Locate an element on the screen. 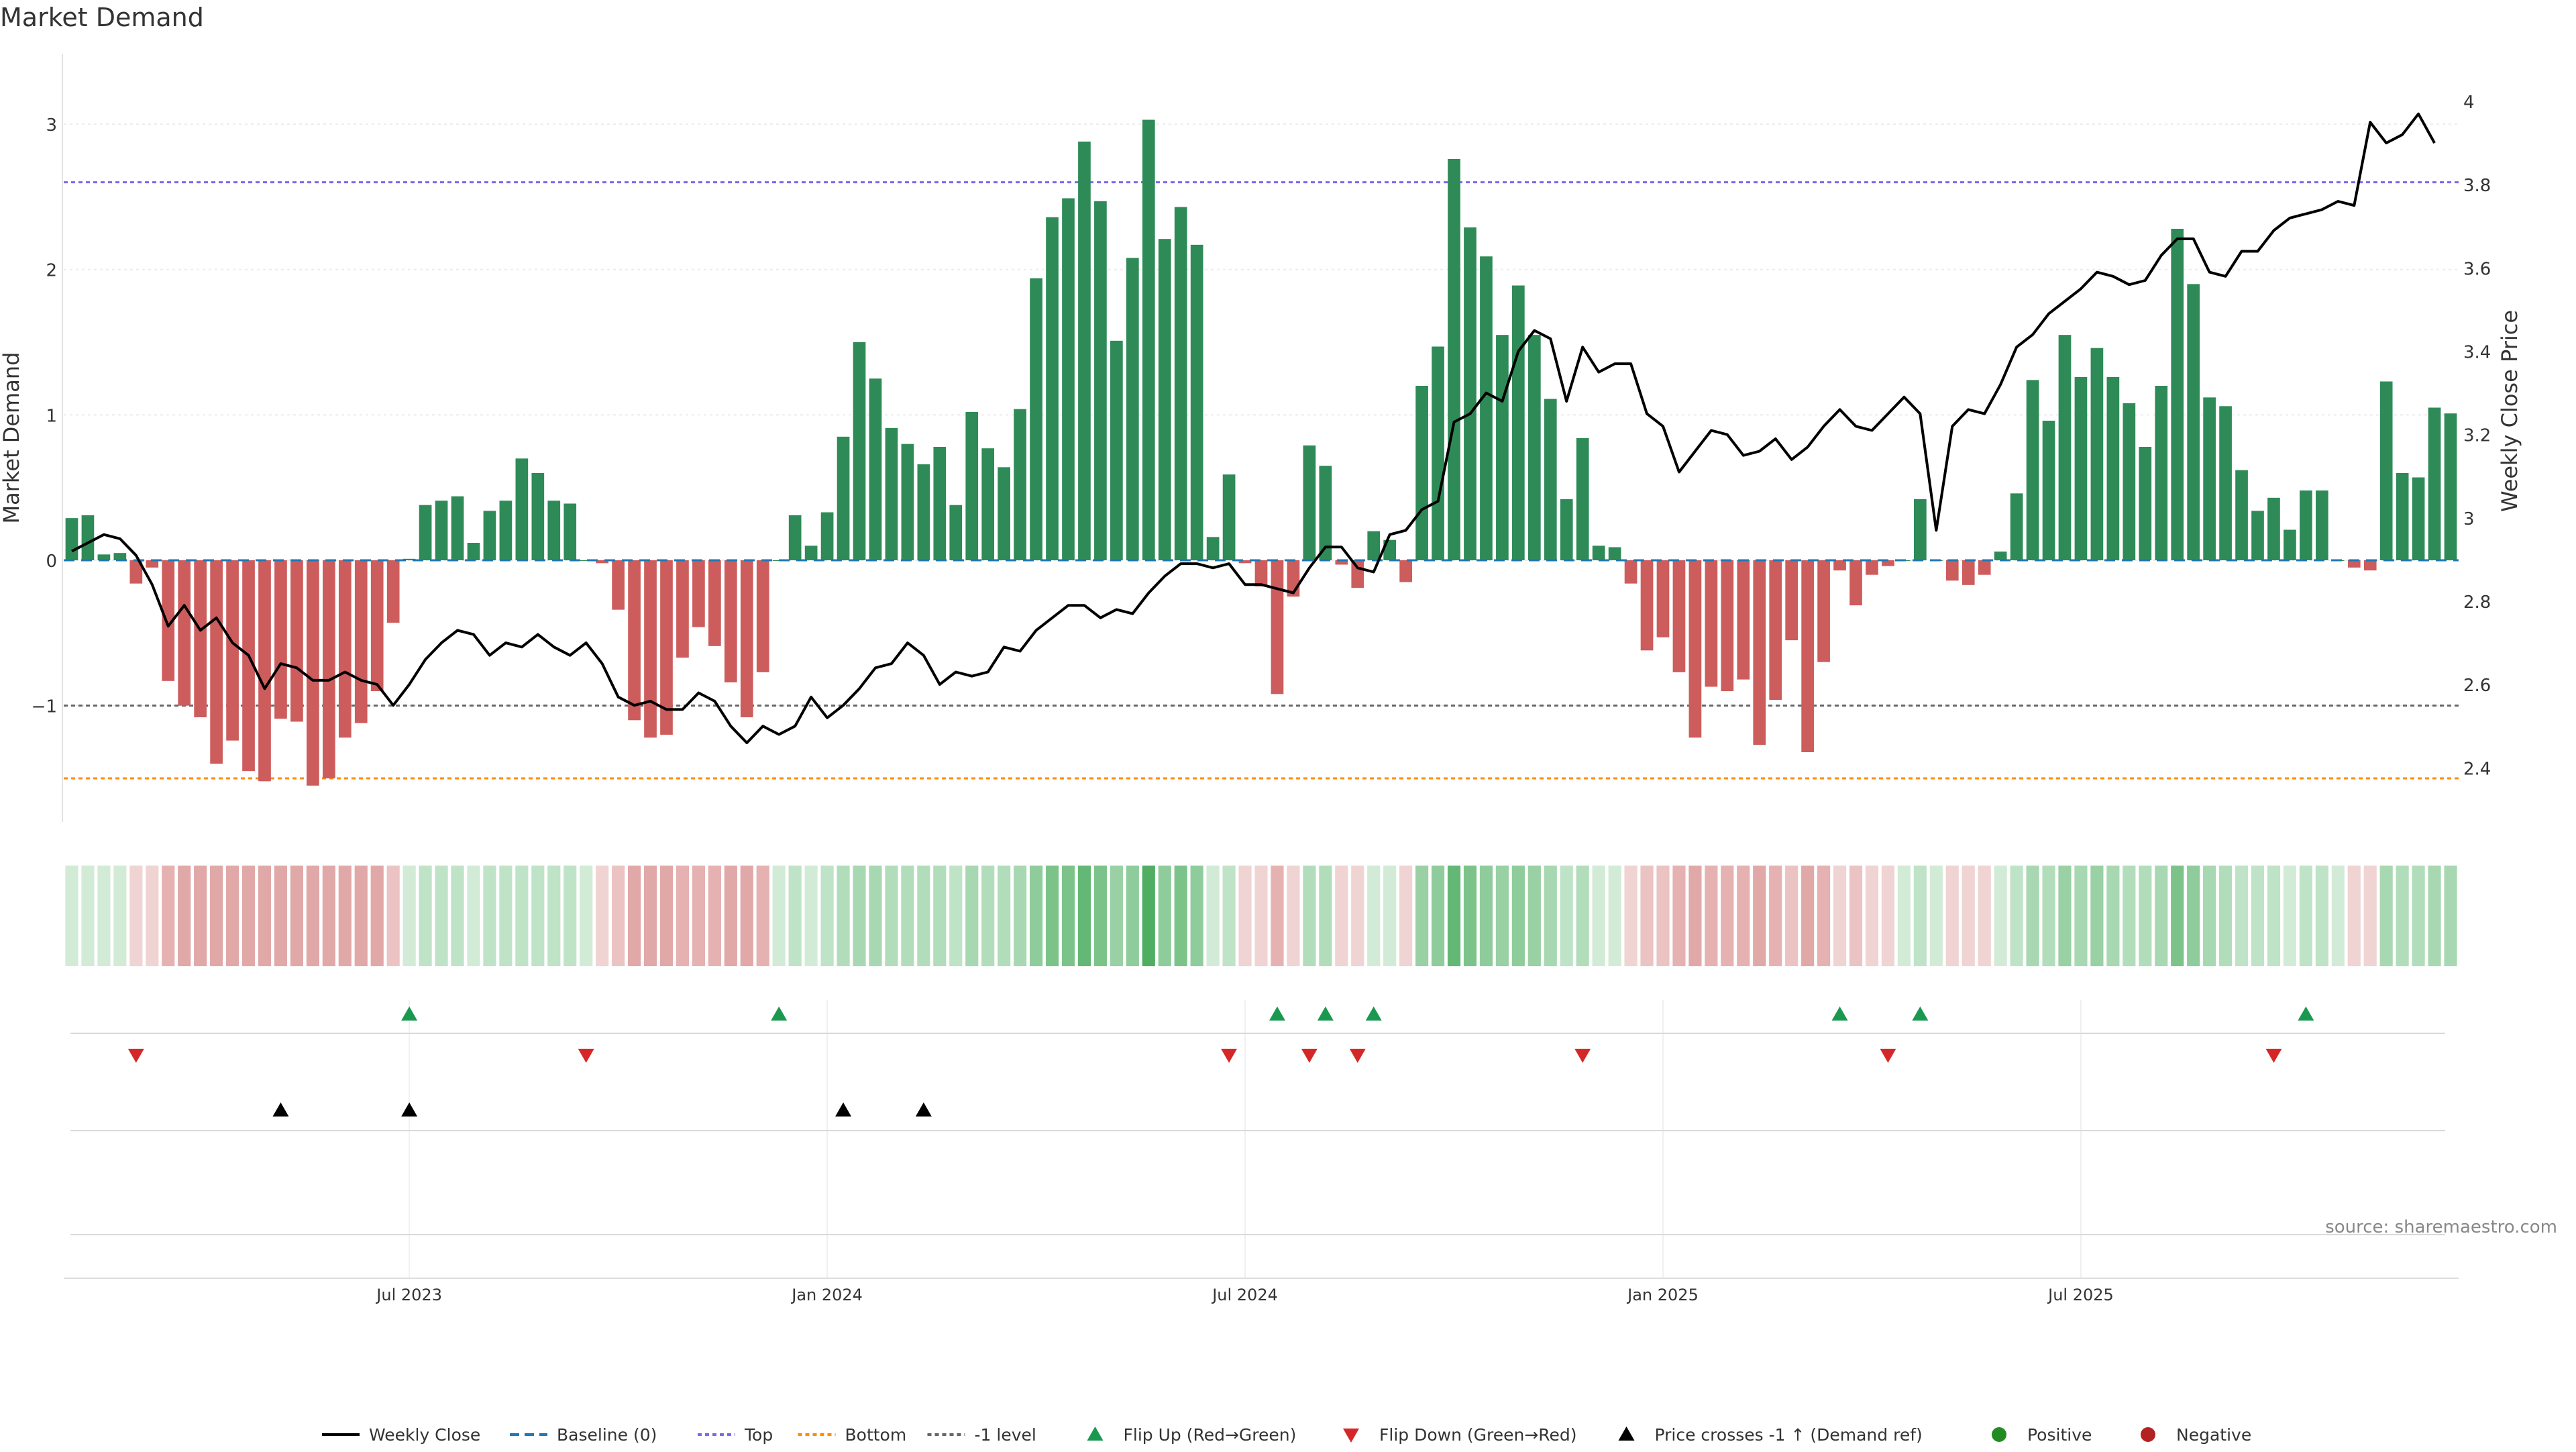 The height and width of the screenshot is (1452, 2576). y-tick-label: 0 is located at coordinates (51, 562).